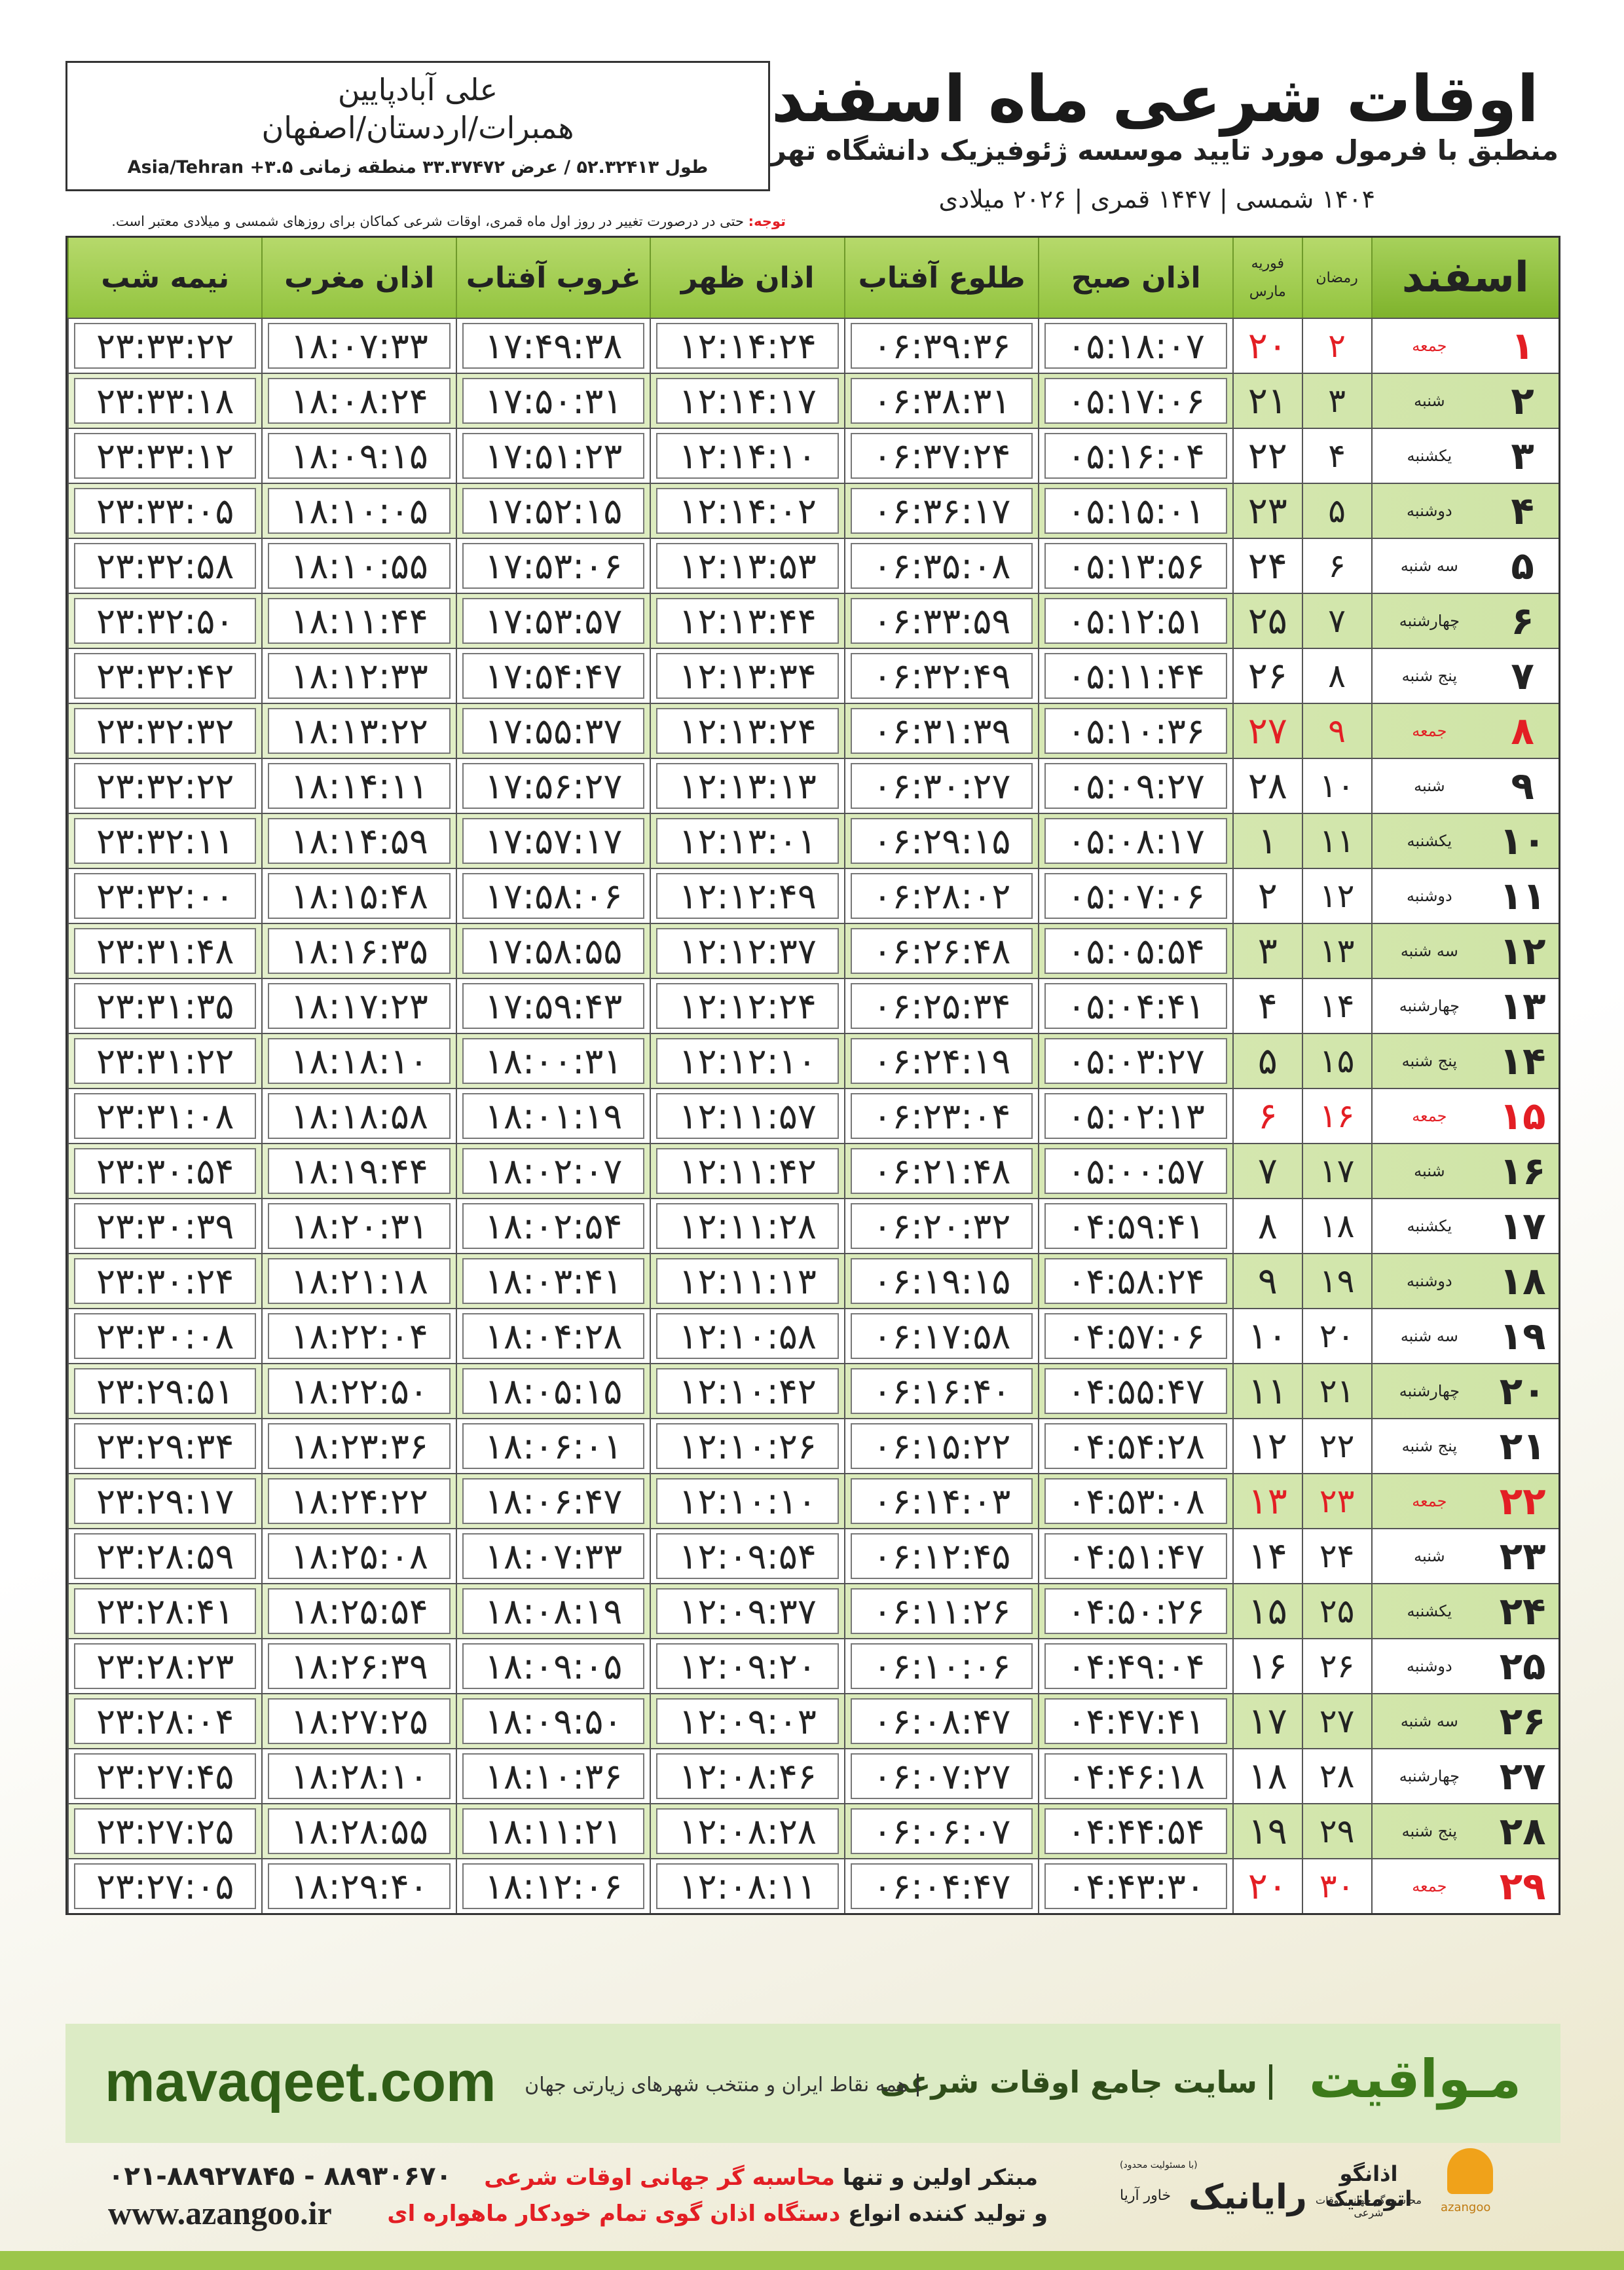 Image resolution: width=1624 pixels, height=2270 pixels. What do you see at coordinates (164, 511) in the screenshot?
I see `time-cell: ۲۳:۳۳:۰۵` at bounding box center [164, 511].